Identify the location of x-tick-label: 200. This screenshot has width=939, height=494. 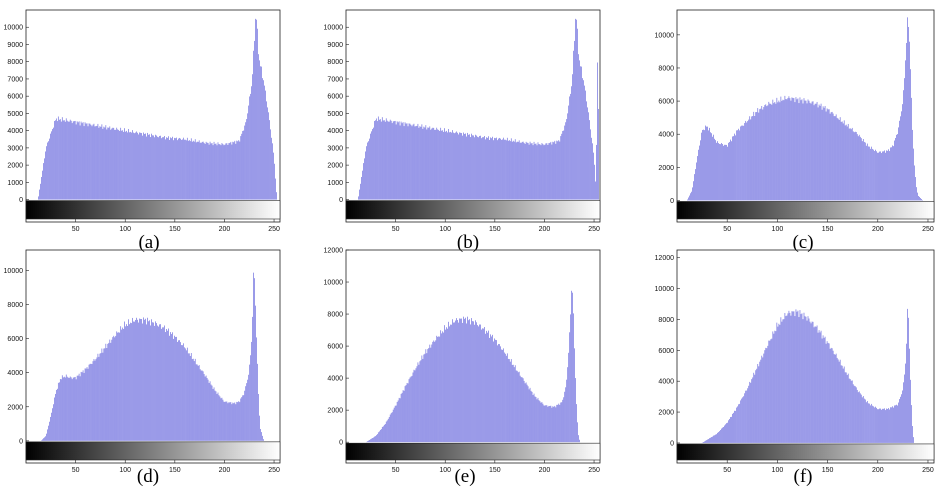
(225, 229).